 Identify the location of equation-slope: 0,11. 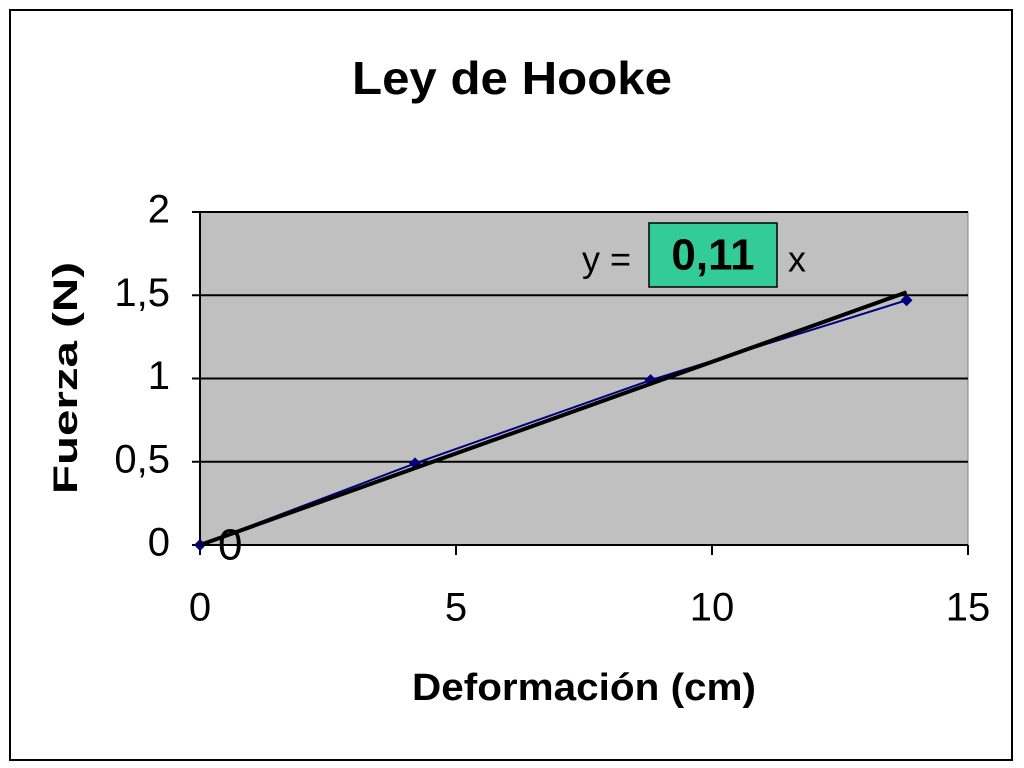
(712, 255).